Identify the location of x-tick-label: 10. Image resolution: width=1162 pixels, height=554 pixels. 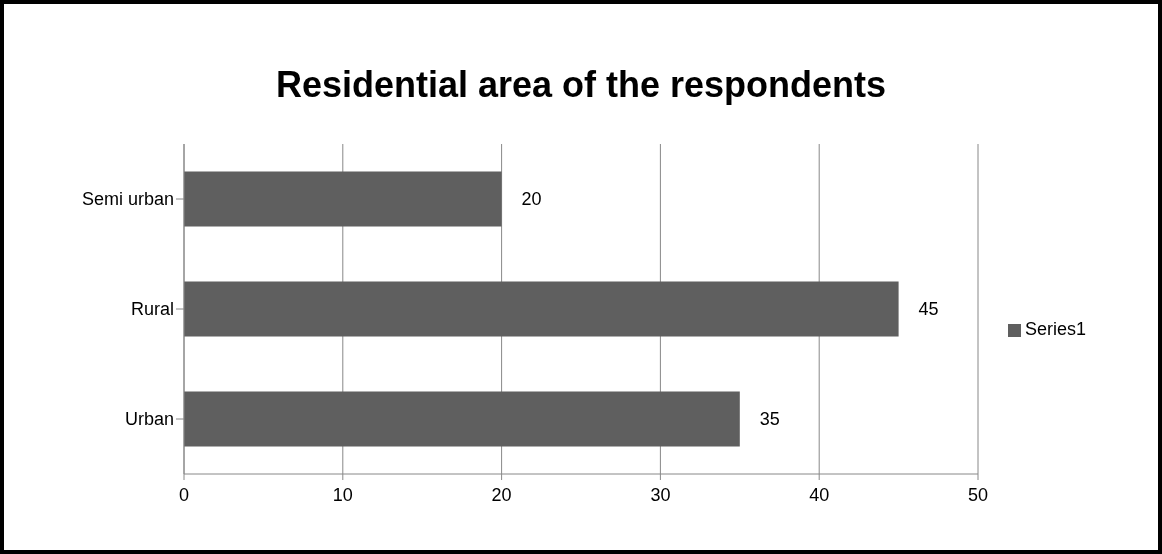
(342, 494).